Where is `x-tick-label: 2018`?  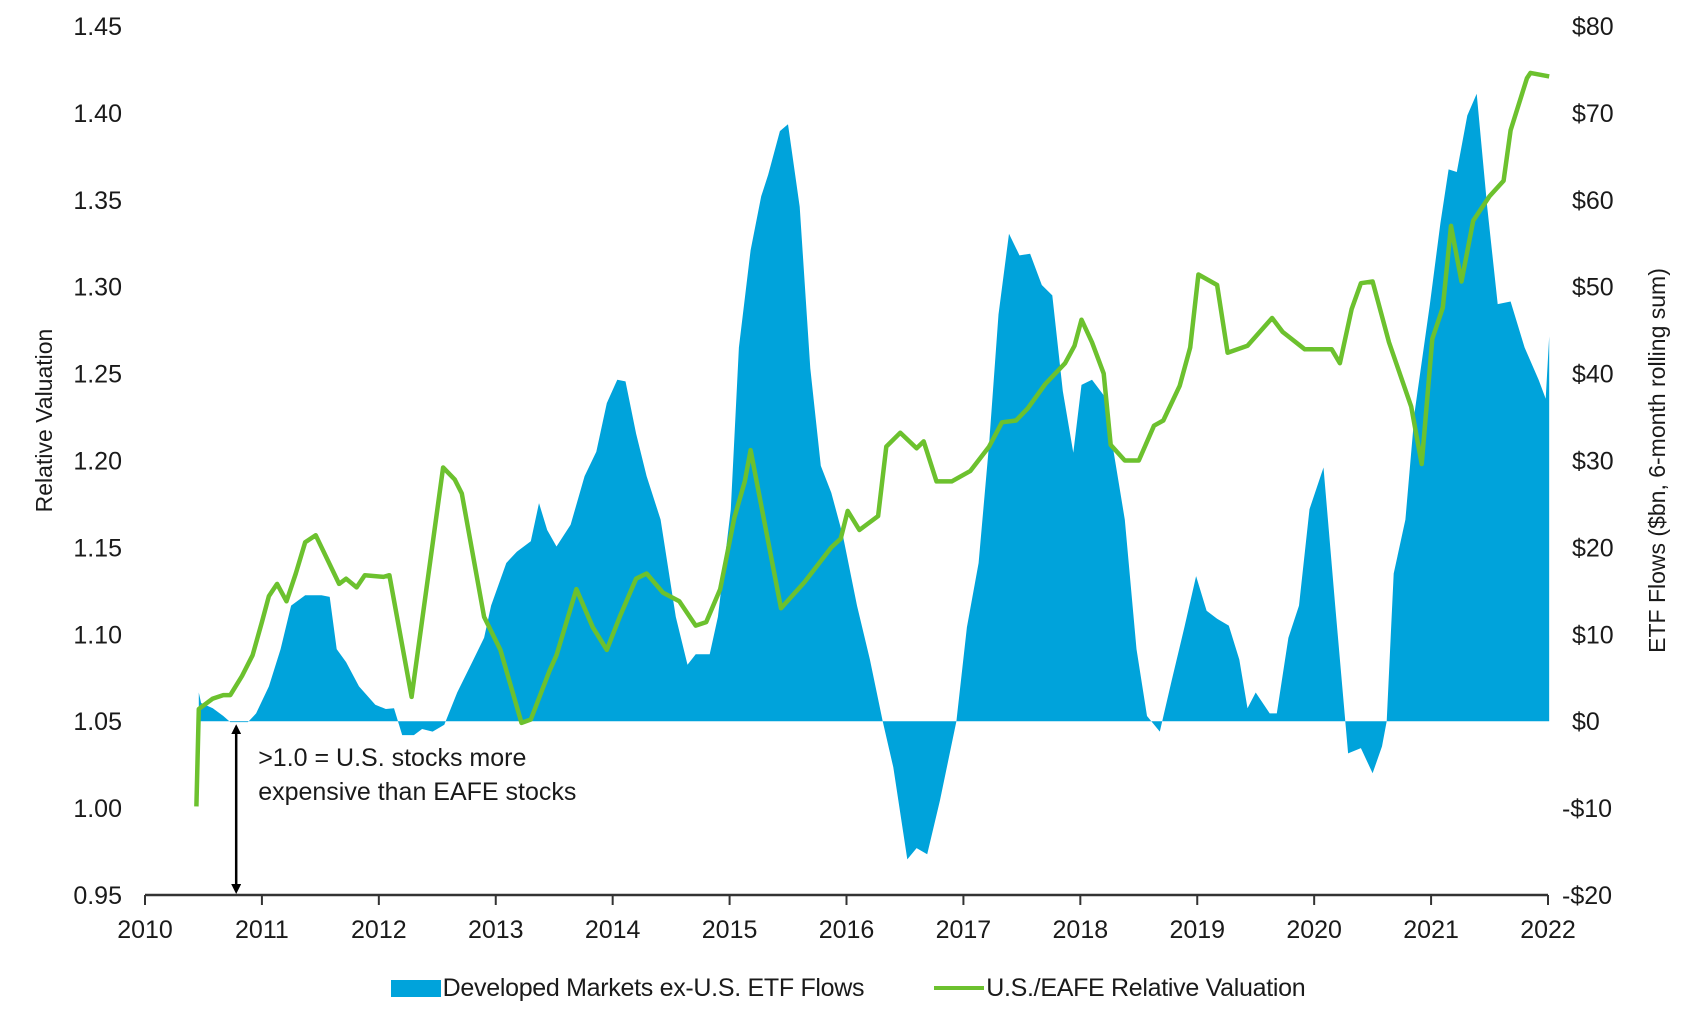
x-tick-label: 2018 is located at coordinates (1081, 930).